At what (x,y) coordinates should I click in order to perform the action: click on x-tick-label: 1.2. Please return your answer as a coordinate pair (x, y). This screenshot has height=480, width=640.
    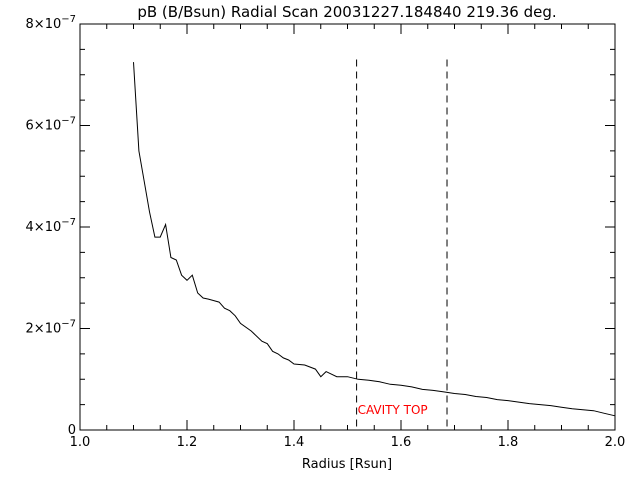
    Looking at the image, I should click on (187, 442).